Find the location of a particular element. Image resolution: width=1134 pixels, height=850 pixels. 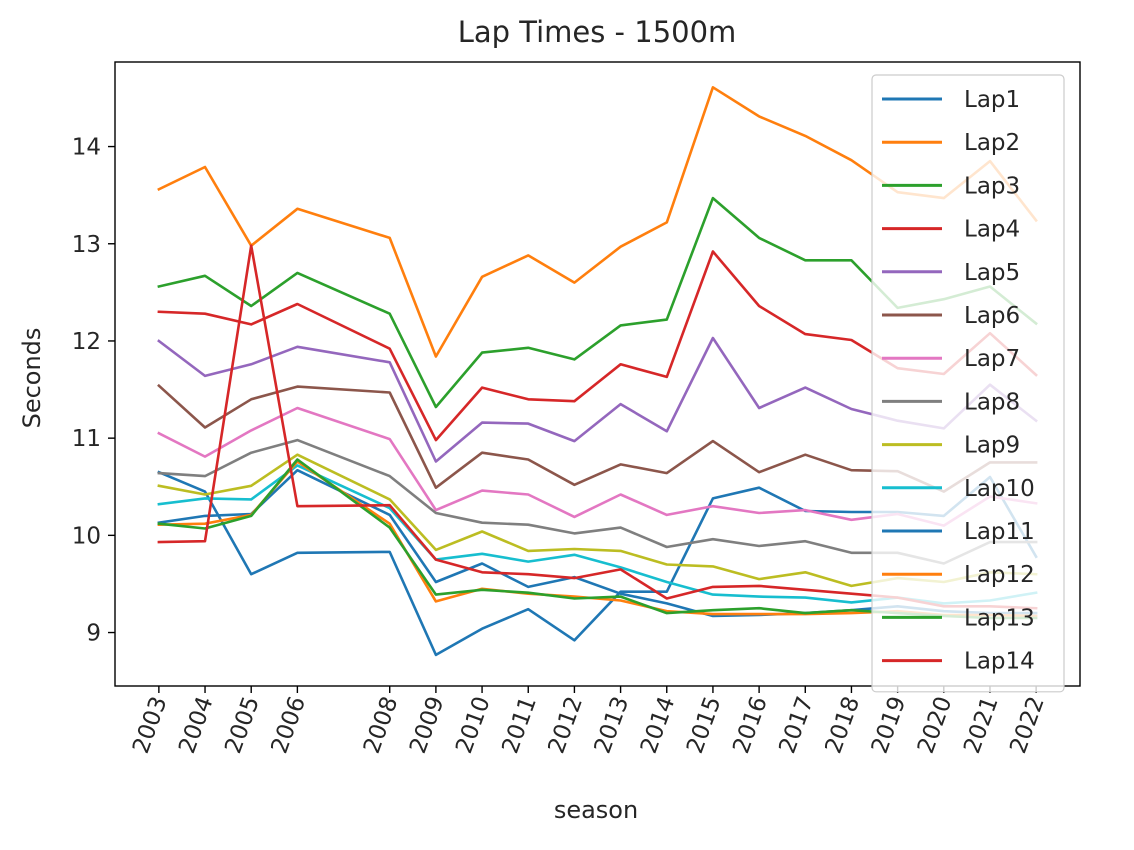

x-tick-label: 2006 is located at coordinates (289, 725).